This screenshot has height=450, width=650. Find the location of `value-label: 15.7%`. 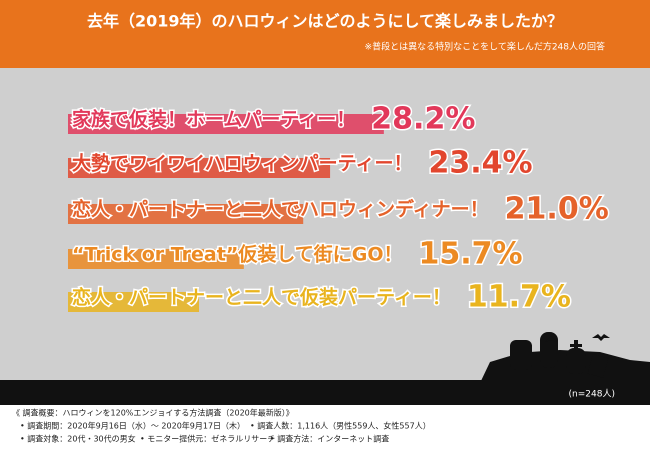

value-label: 15.7% is located at coordinates (471, 254).